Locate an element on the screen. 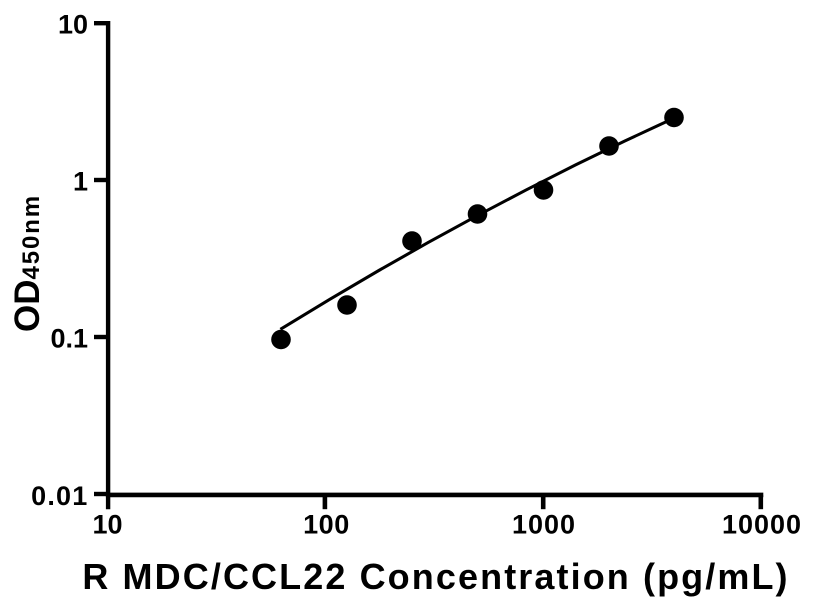 The height and width of the screenshot is (612, 816). svg-text: 1000 is located at coordinates (544, 525).